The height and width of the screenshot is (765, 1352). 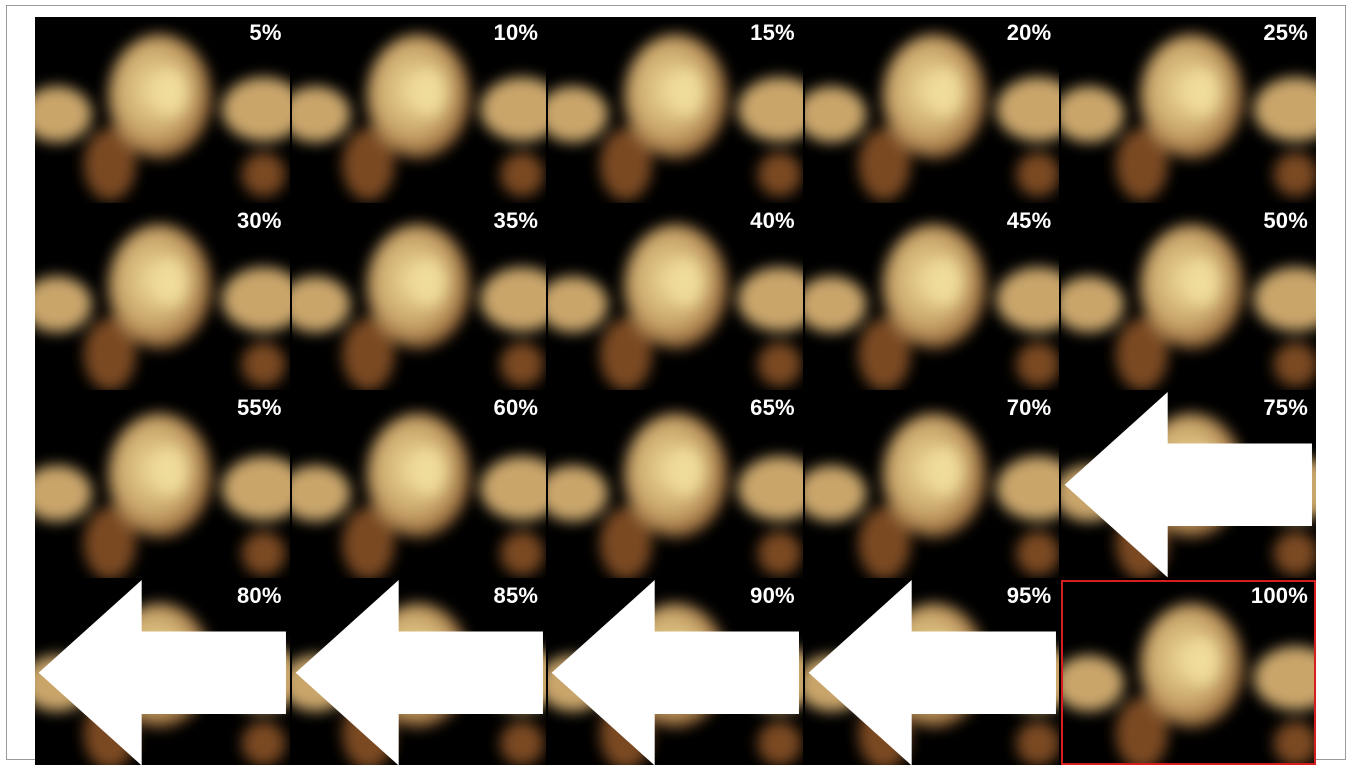 I want to click on frame-tile: 85%, so click(x=419, y=672).